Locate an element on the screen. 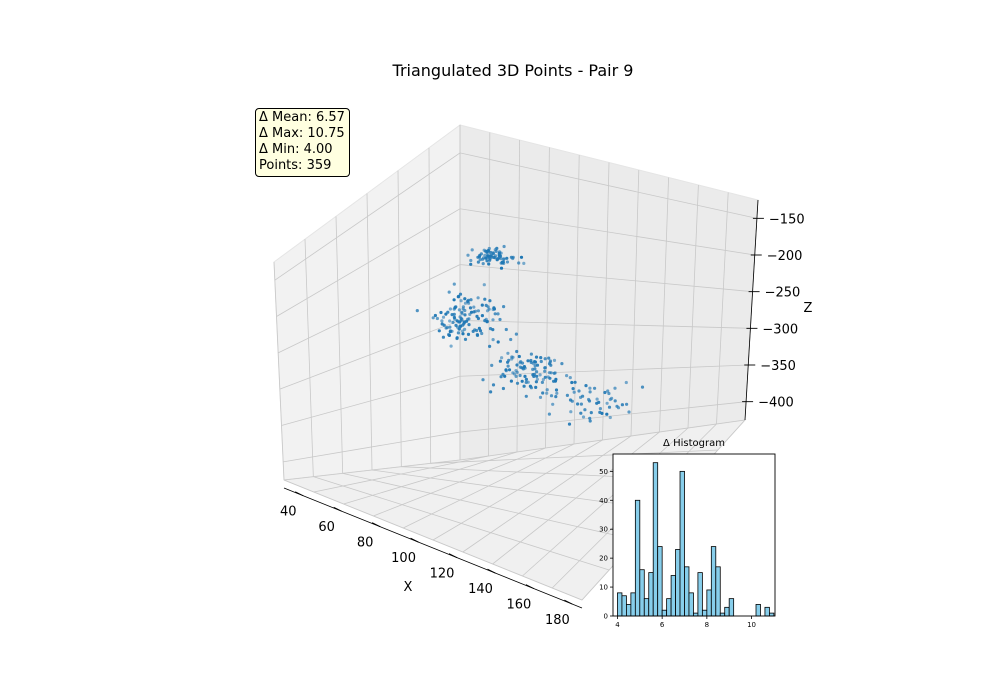 Image resolution: width=1000 pixels, height=700 pixels. x-tick-label: 40 is located at coordinates (288, 512).